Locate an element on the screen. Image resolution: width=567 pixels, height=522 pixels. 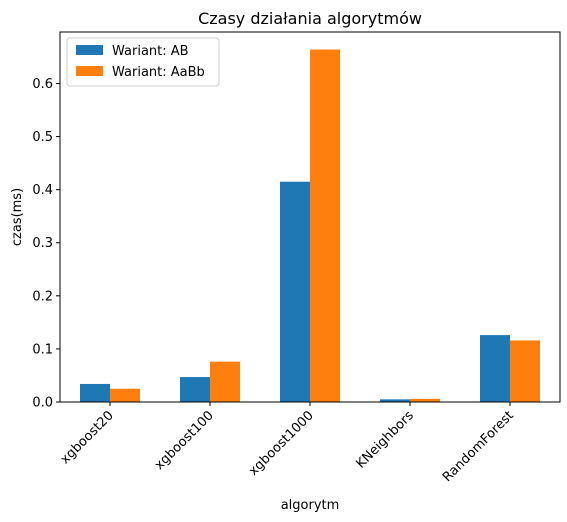
x-axis-label: algorytm is located at coordinates (310, 505).